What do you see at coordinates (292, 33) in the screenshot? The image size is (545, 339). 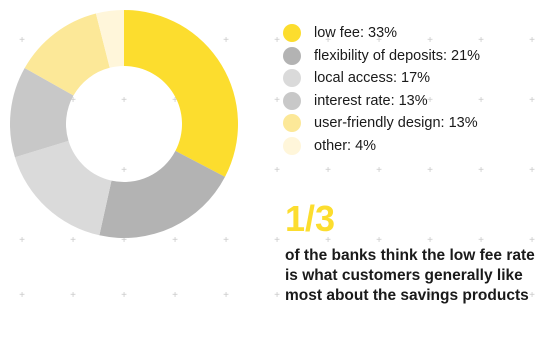 I see `legend-swatch-low-fee` at bounding box center [292, 33].